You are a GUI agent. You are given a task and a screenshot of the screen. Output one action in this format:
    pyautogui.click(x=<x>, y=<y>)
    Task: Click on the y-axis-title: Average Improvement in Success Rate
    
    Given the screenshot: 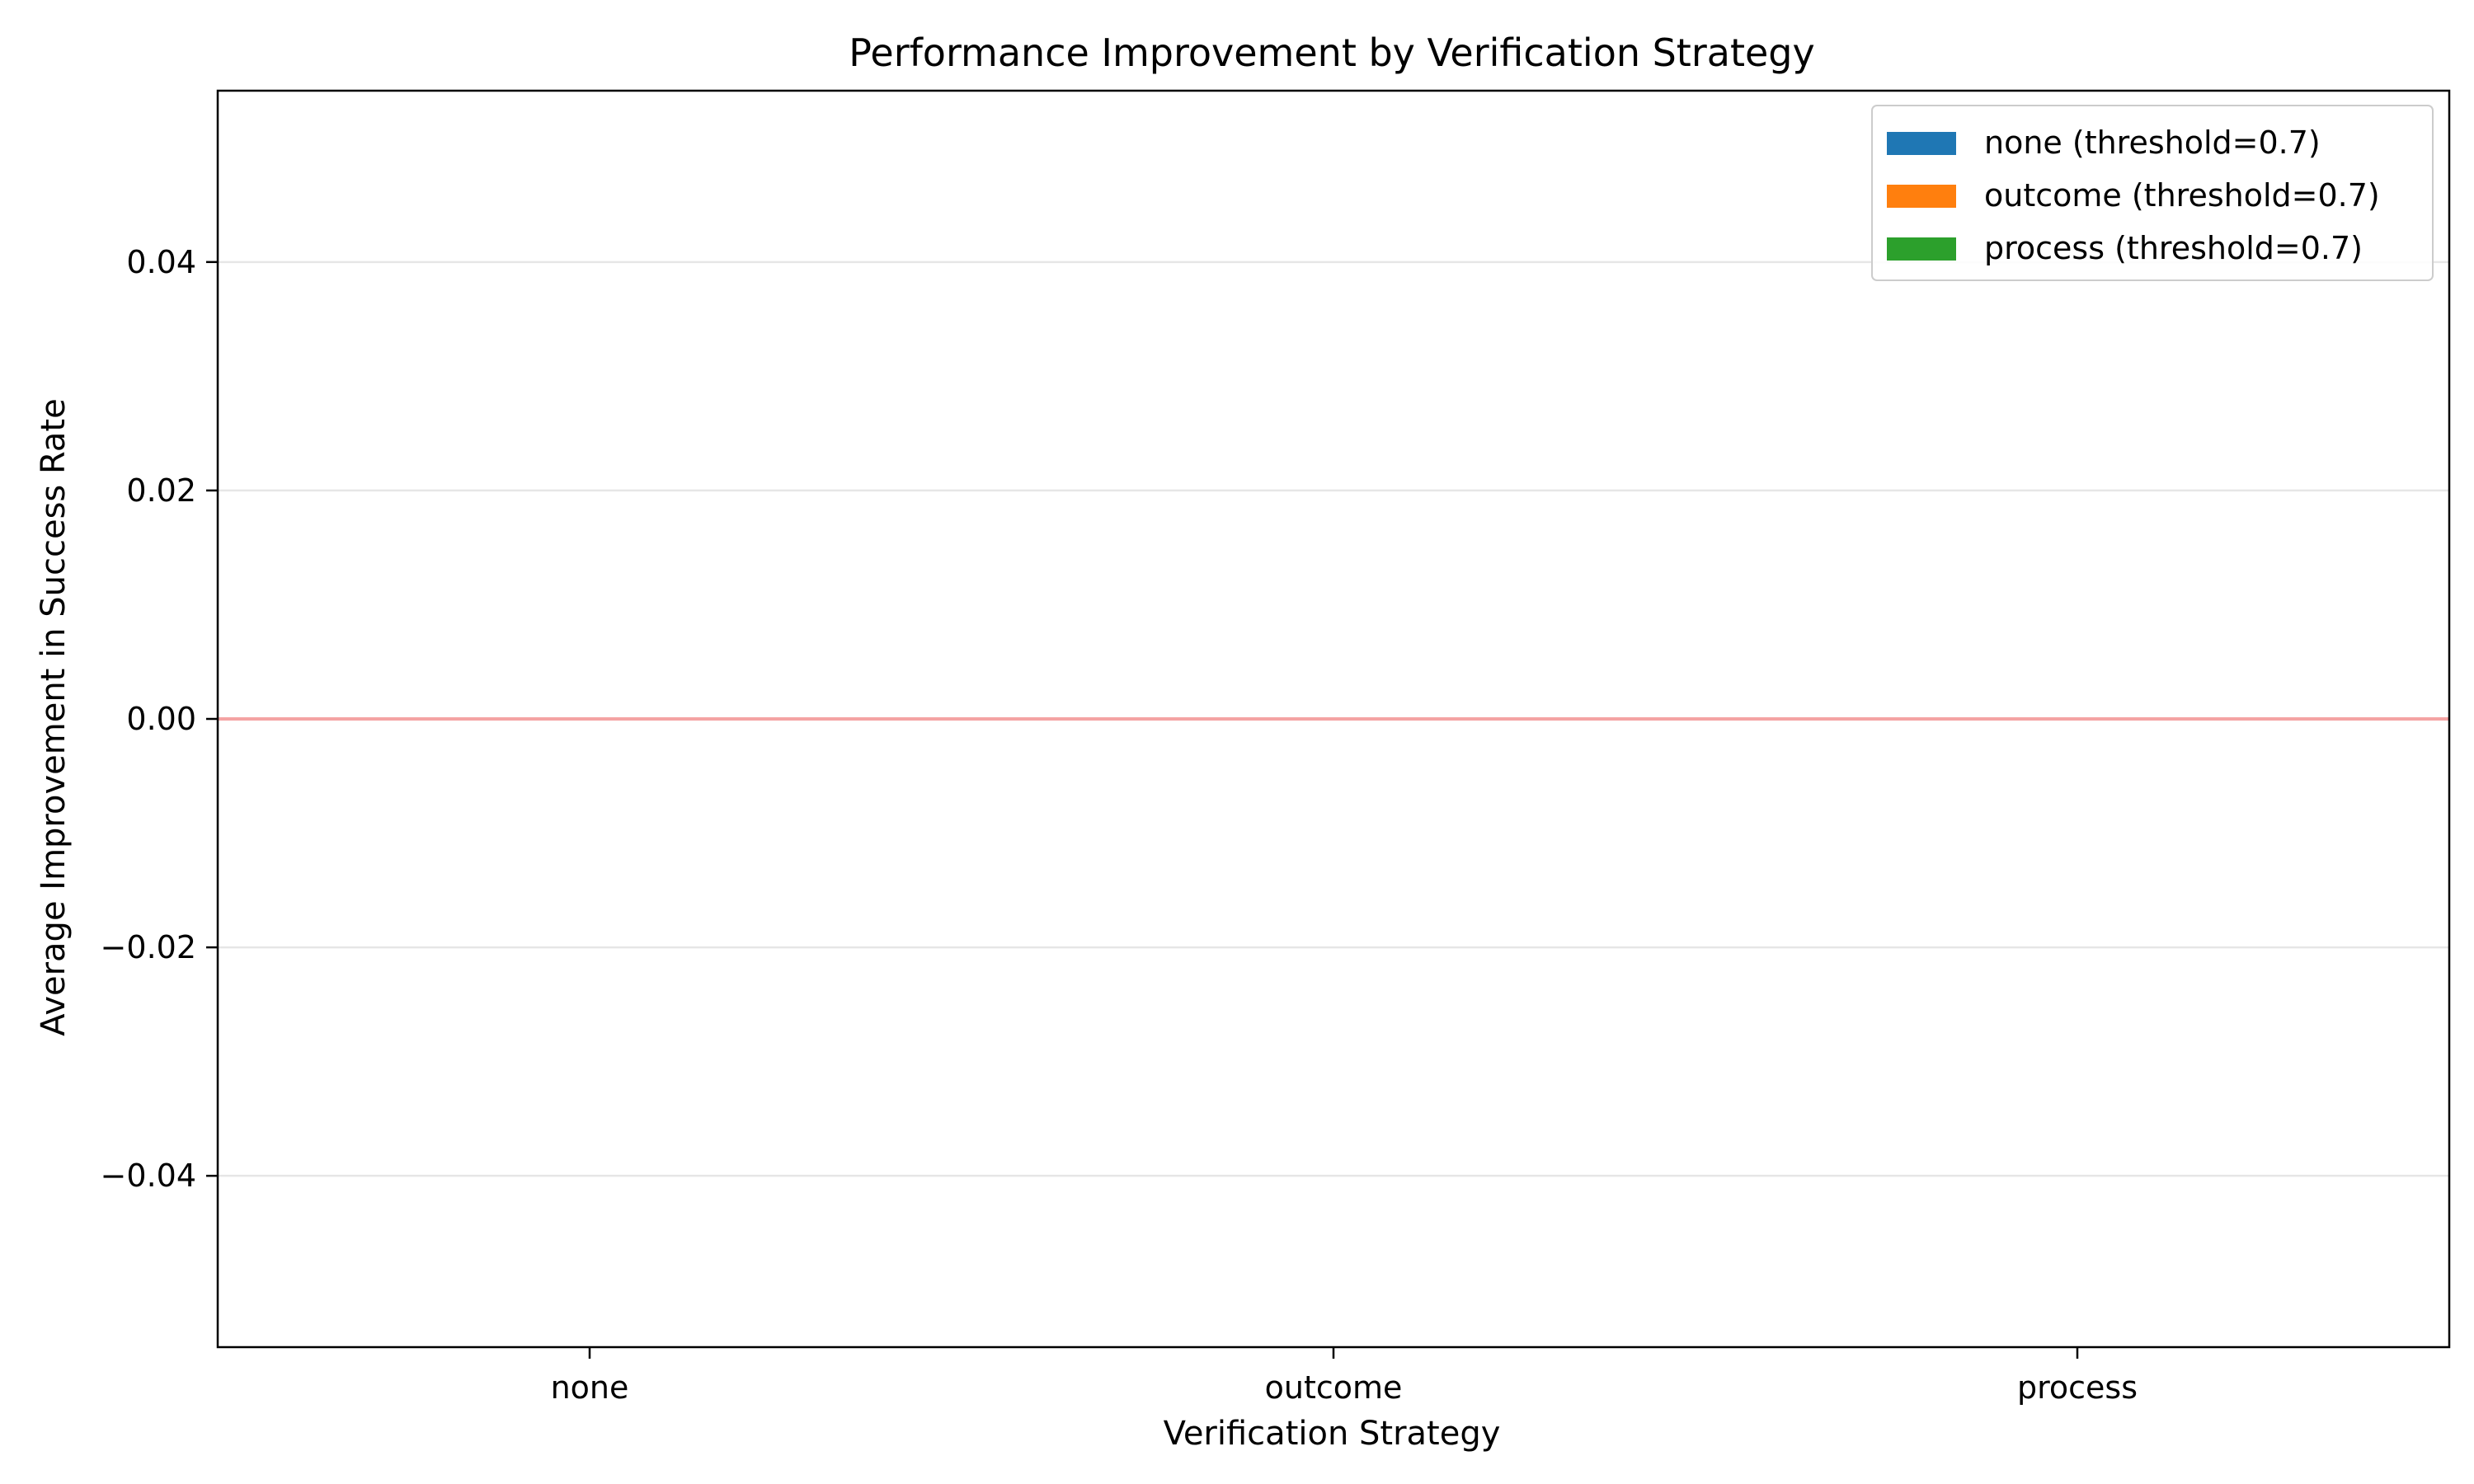 What is the action you would take?
    pyautogui.click(x=54, y=717)
    